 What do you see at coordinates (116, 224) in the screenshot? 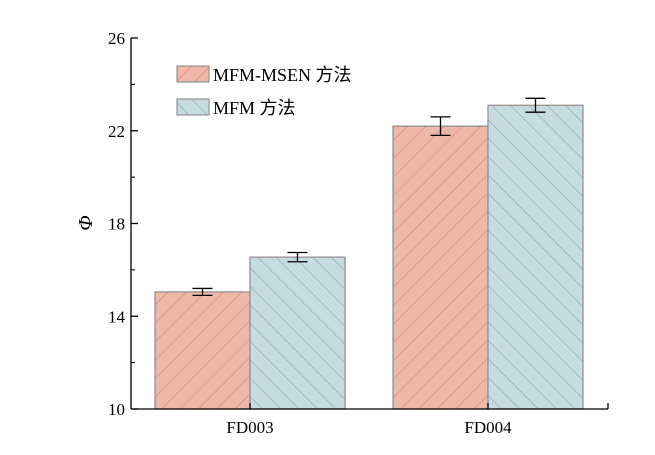
I see `y-tick-label: 18` at bounding box center [116, 224].